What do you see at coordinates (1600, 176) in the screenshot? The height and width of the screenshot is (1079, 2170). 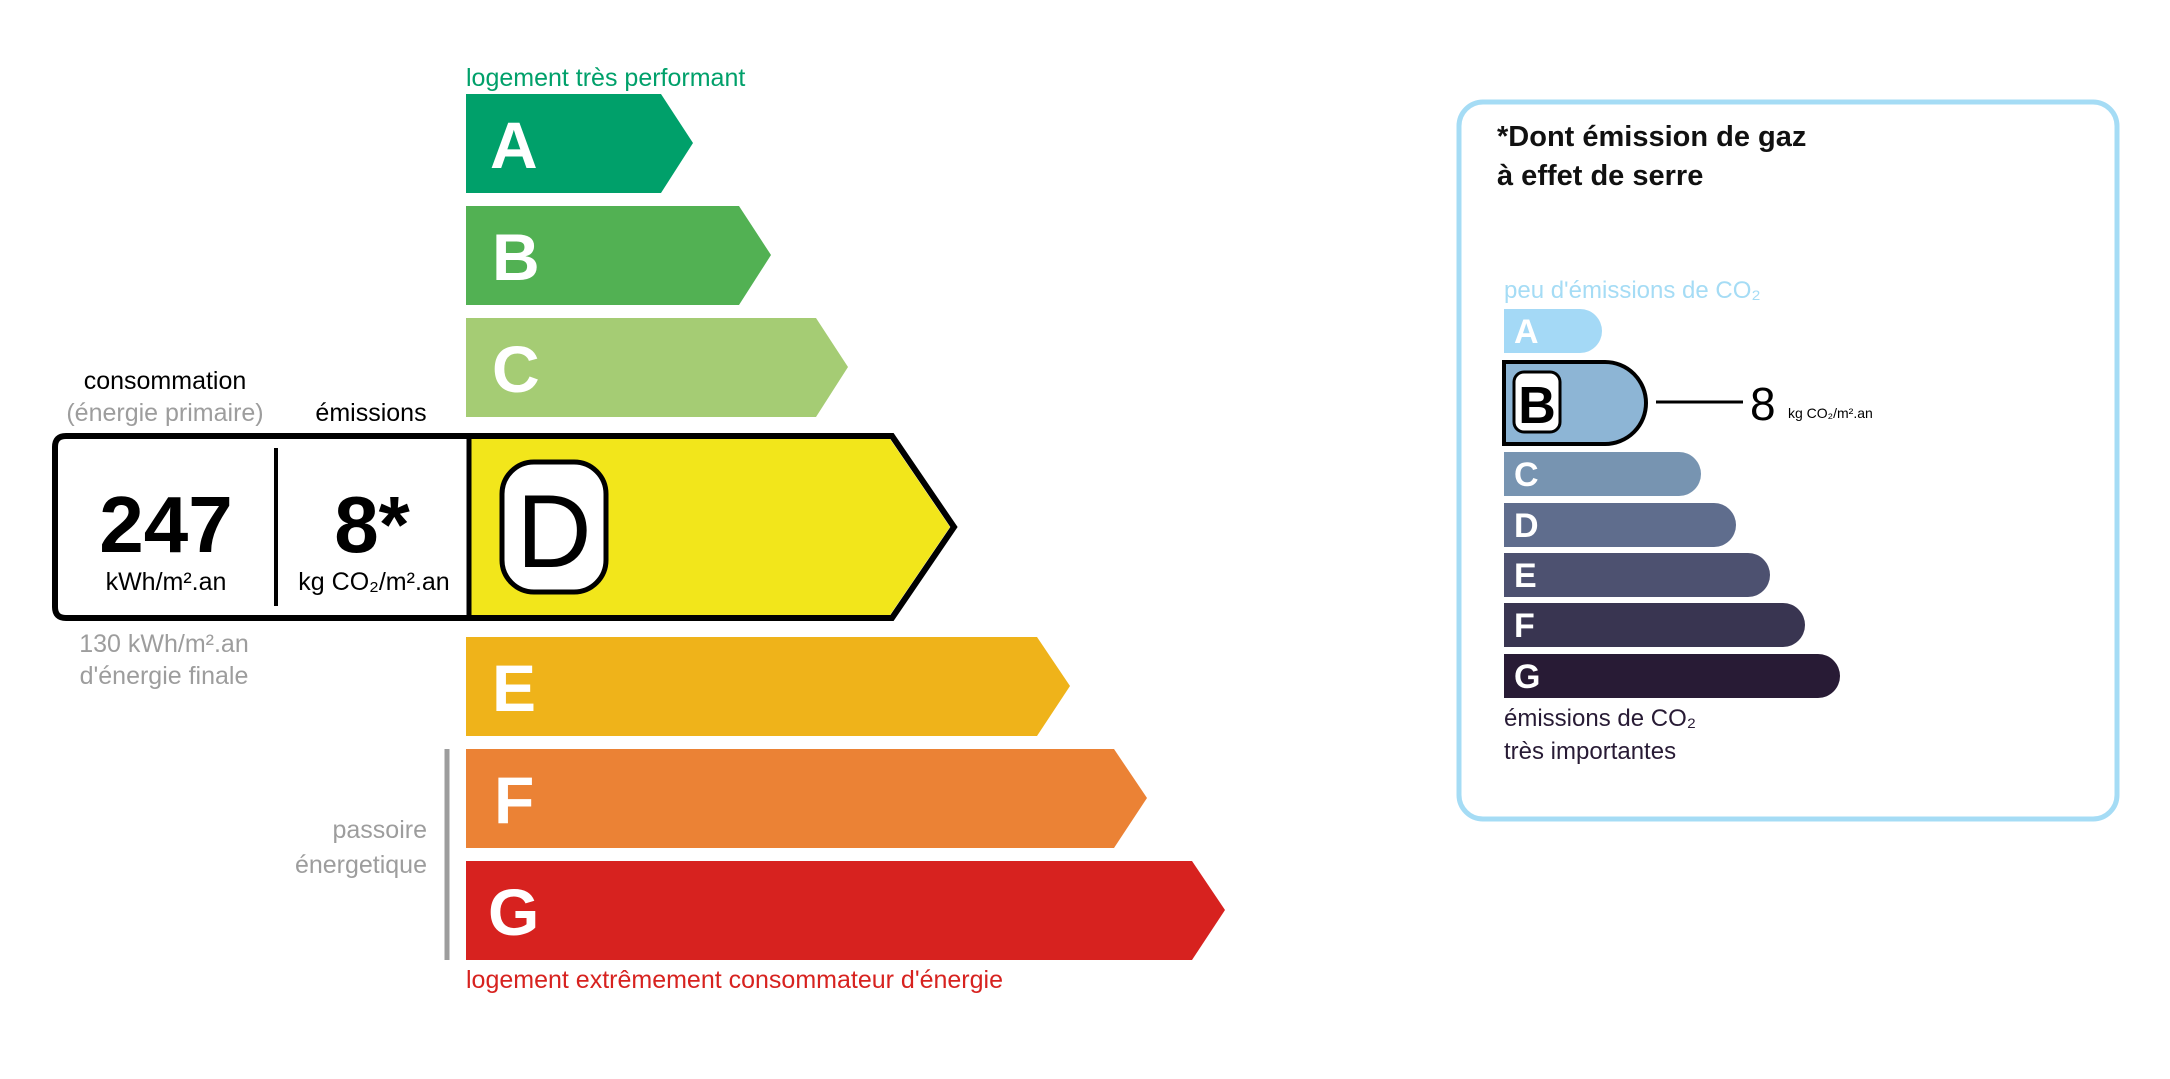 I see `ghg-title-2: à effet de serre` at bounding box center [1600, 176].